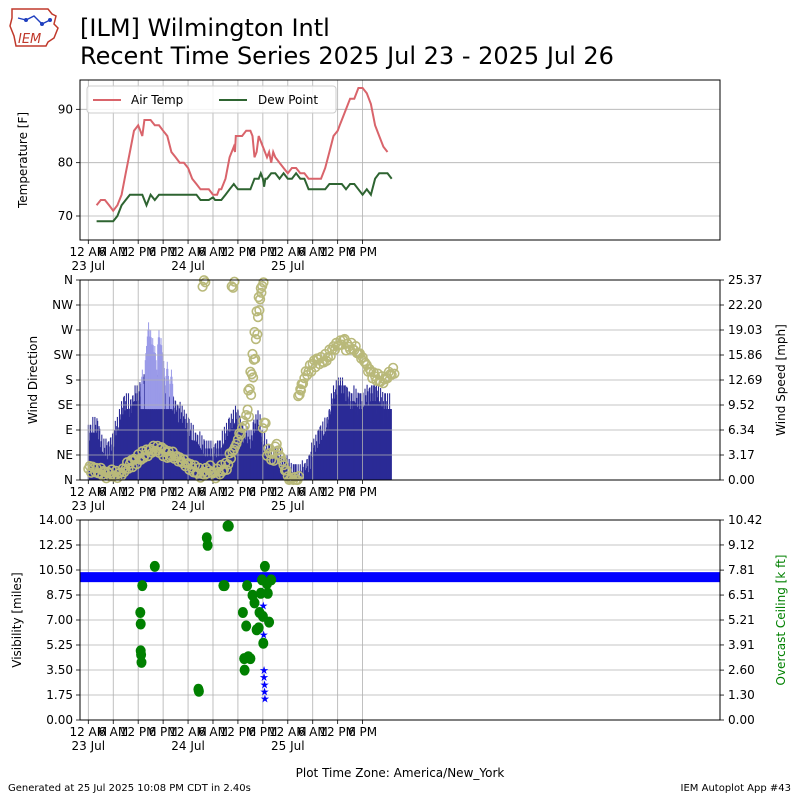  What do you see at coordinates (64, 355) in the screenshot?
I see `wind-dir-tick-label: SW` at bounding box center [64, 355].